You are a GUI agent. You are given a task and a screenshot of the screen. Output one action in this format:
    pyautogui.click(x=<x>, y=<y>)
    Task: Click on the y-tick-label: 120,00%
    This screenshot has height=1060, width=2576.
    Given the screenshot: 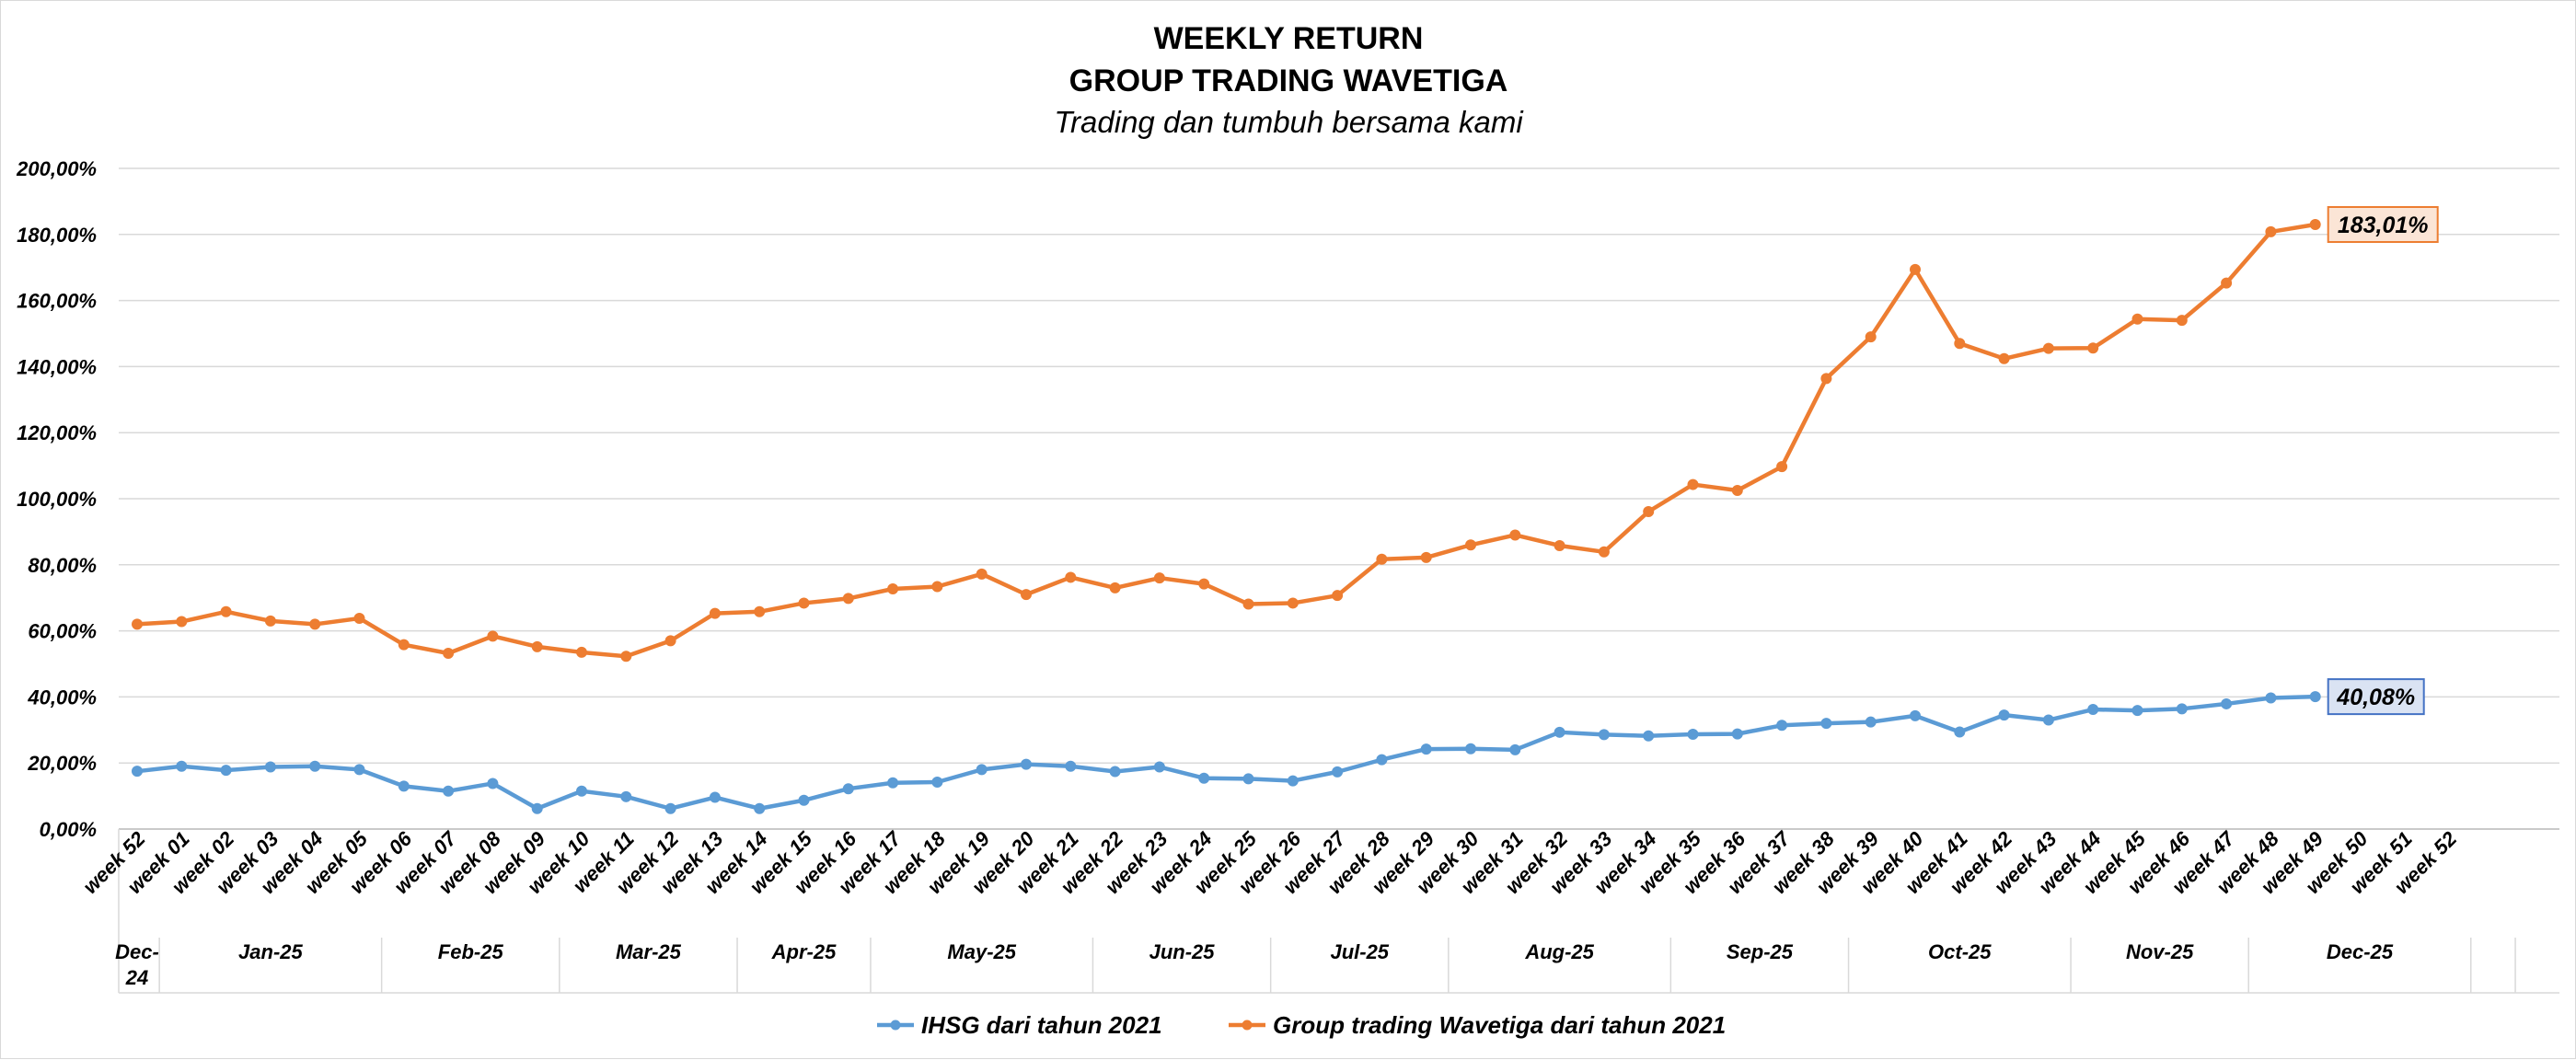 What is the action you would take?
    pyautogui.click(x=57, y=432)
    